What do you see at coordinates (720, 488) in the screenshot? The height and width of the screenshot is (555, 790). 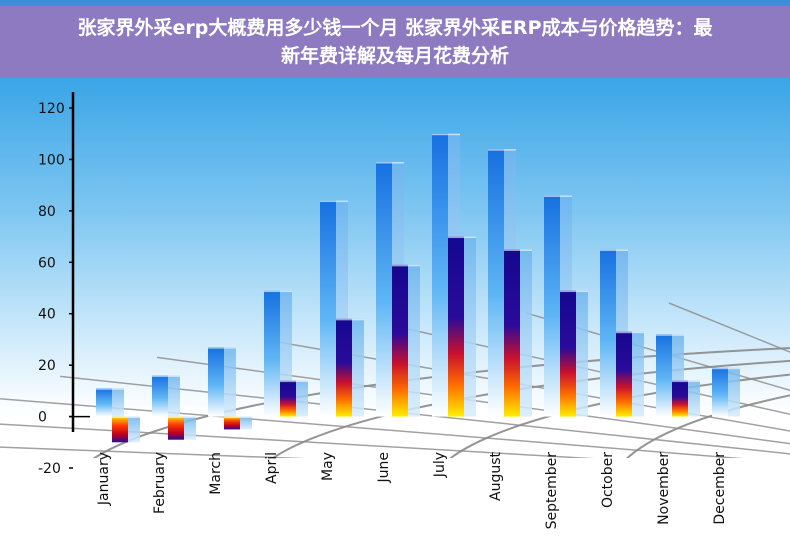 I see `x-category-label: December` at bounding box center [720, 488].